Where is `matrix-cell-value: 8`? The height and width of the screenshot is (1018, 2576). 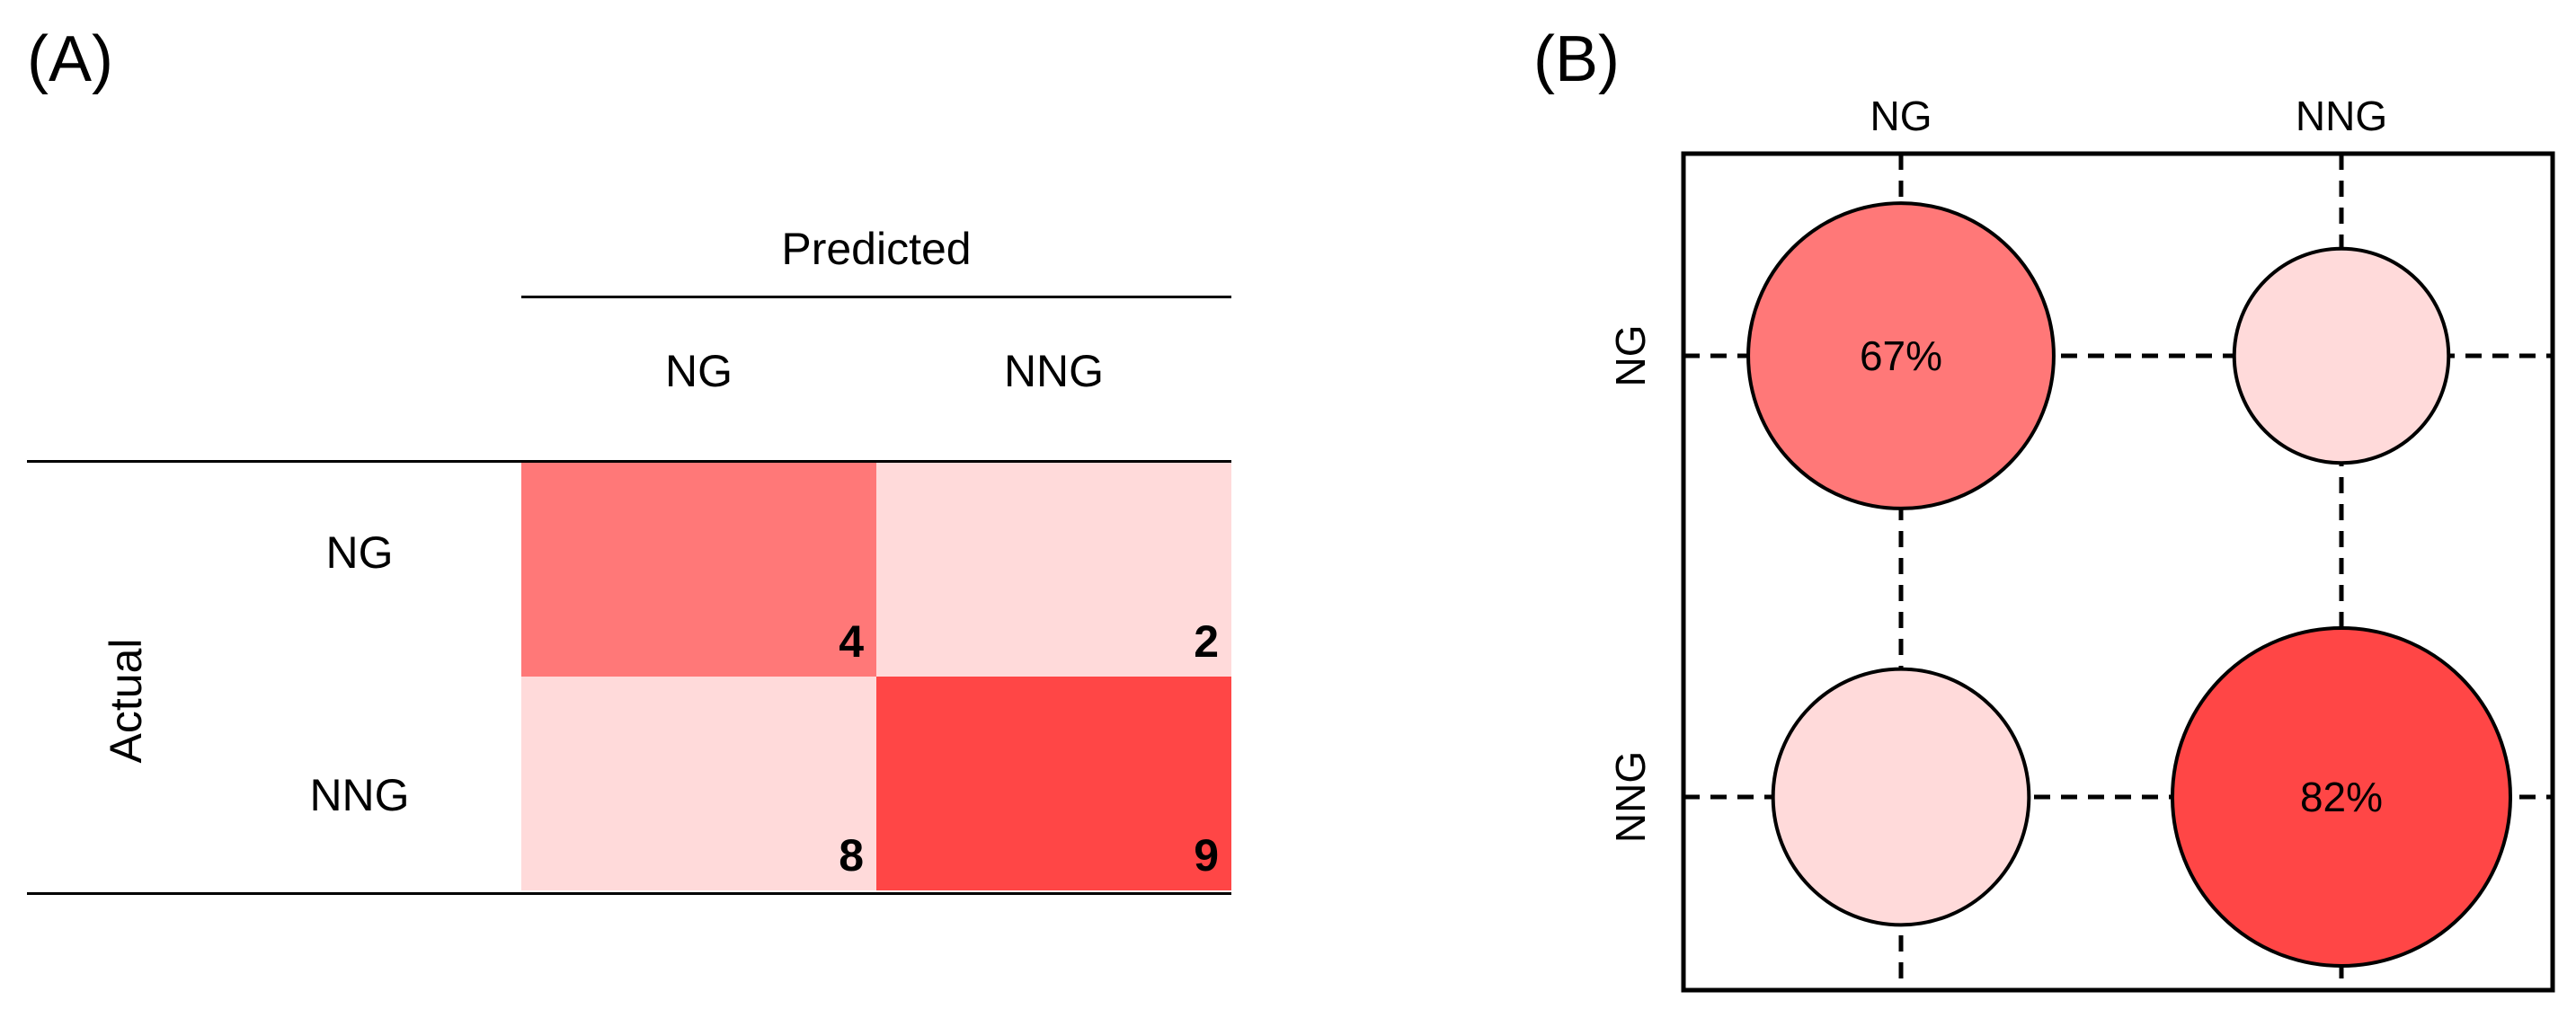 matrix-cell-value: 8 is located at coordinates (851, 855).